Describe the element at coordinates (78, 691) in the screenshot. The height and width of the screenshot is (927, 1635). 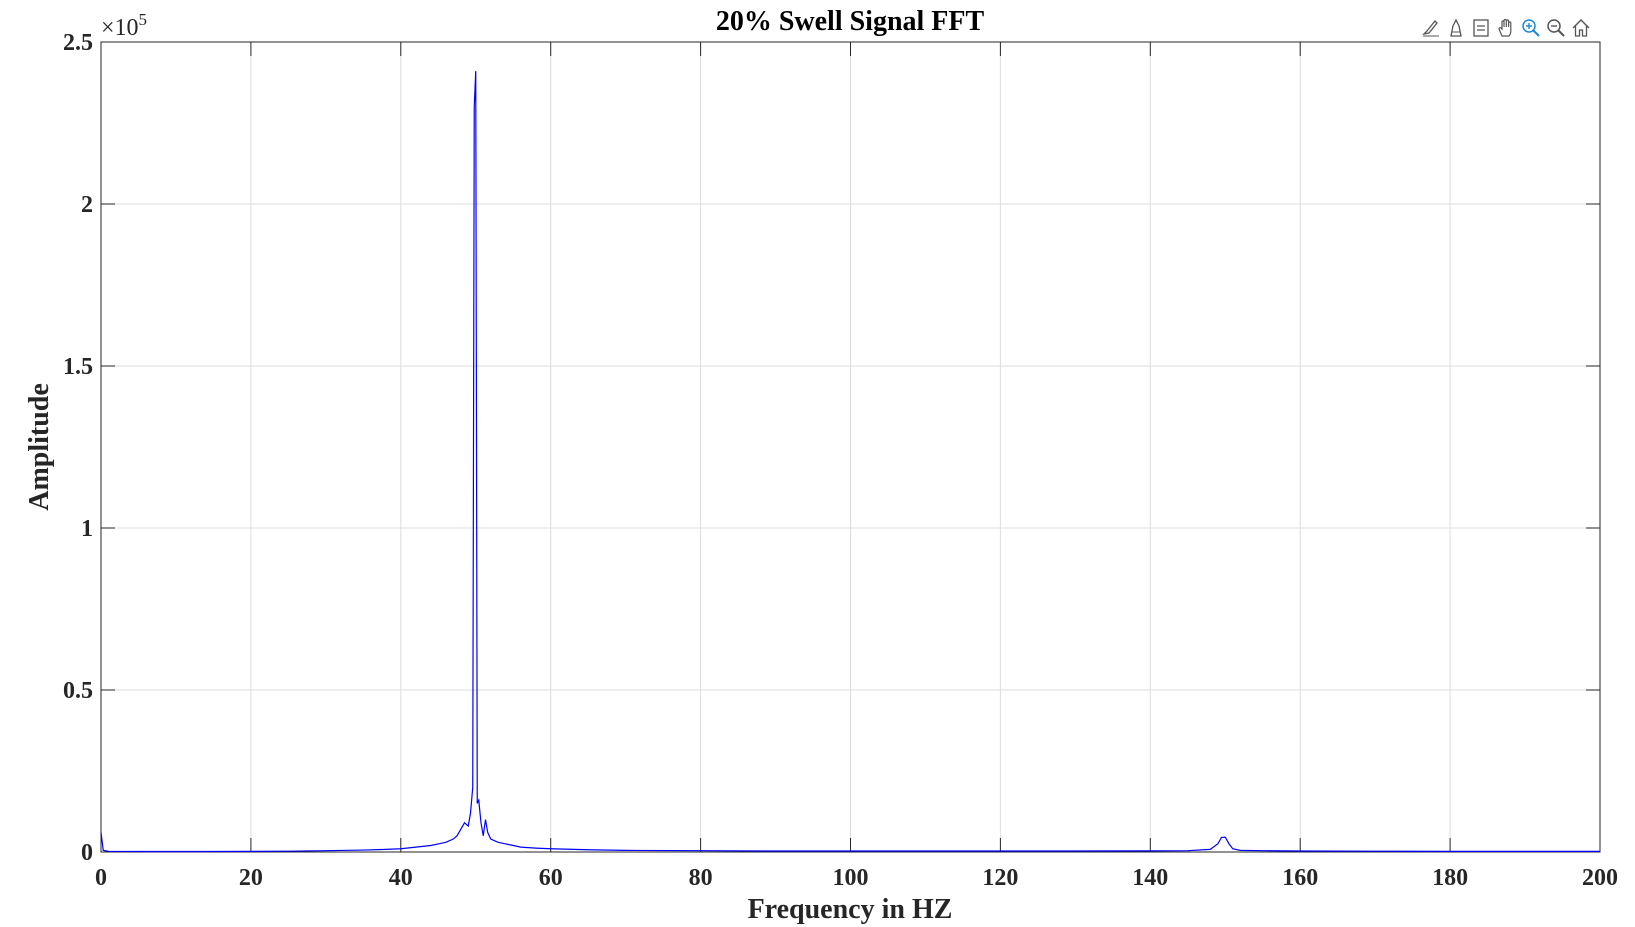
I see `y-tick-label: 0.5` at that location.